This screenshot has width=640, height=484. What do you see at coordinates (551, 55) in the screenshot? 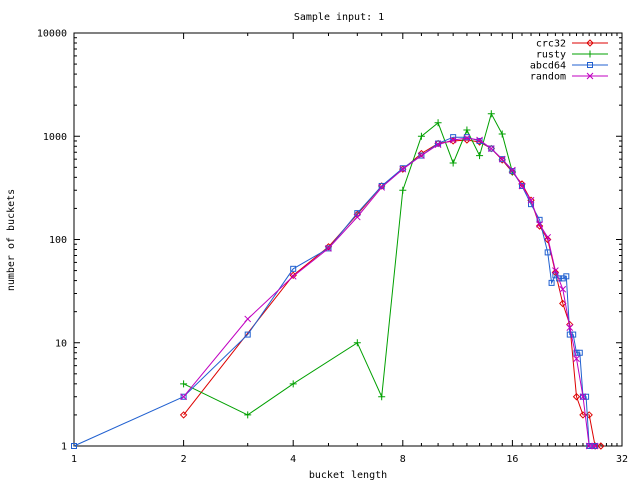
I see `legend-label-rusty: rusty` at bounding box center [551, 55].